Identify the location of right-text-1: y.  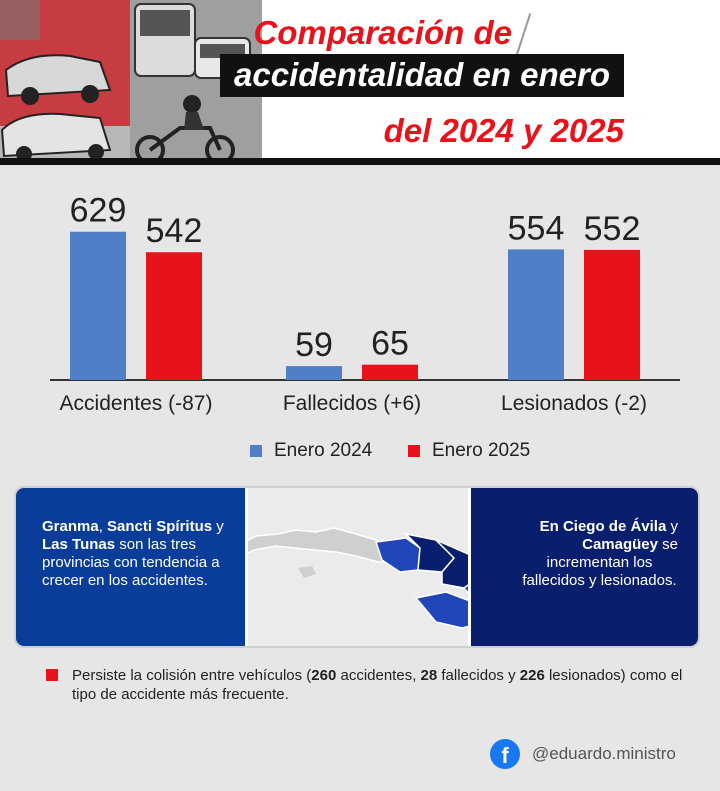
(672, 526).